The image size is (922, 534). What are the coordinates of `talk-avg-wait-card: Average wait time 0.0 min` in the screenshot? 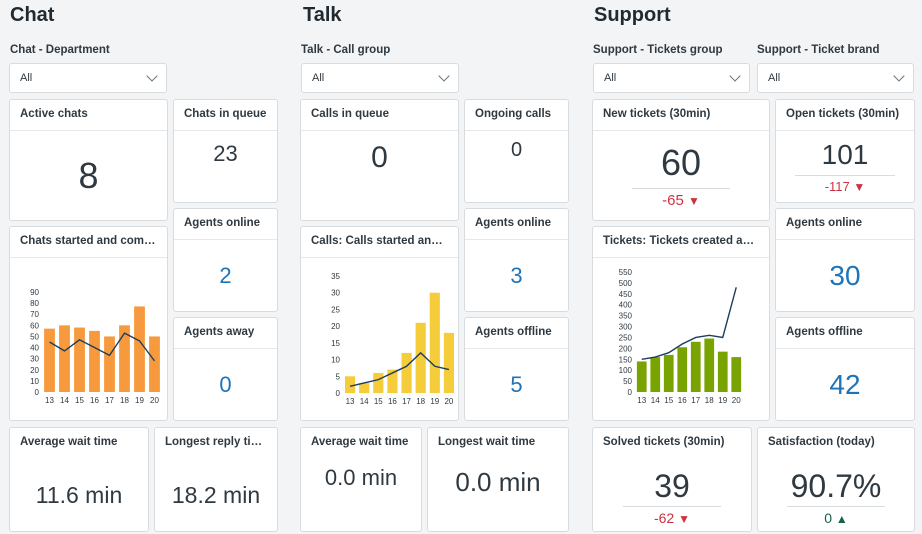 It's located at (361, 479).